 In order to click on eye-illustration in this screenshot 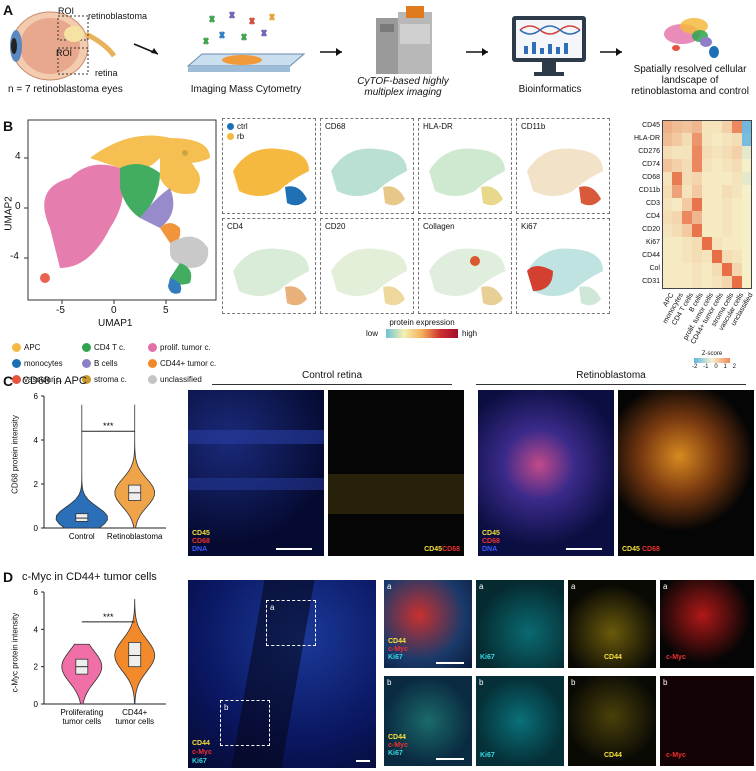, I will do `click(63, 46)`.